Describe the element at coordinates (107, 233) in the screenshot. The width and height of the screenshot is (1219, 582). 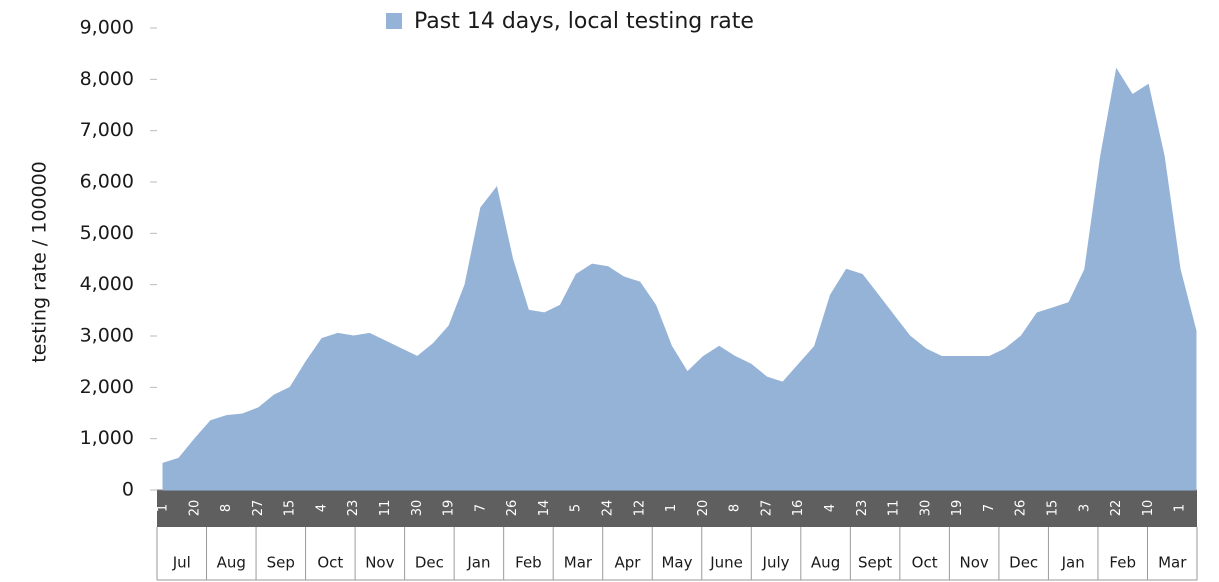
I see `y-tick-label: 5,000` at that location.